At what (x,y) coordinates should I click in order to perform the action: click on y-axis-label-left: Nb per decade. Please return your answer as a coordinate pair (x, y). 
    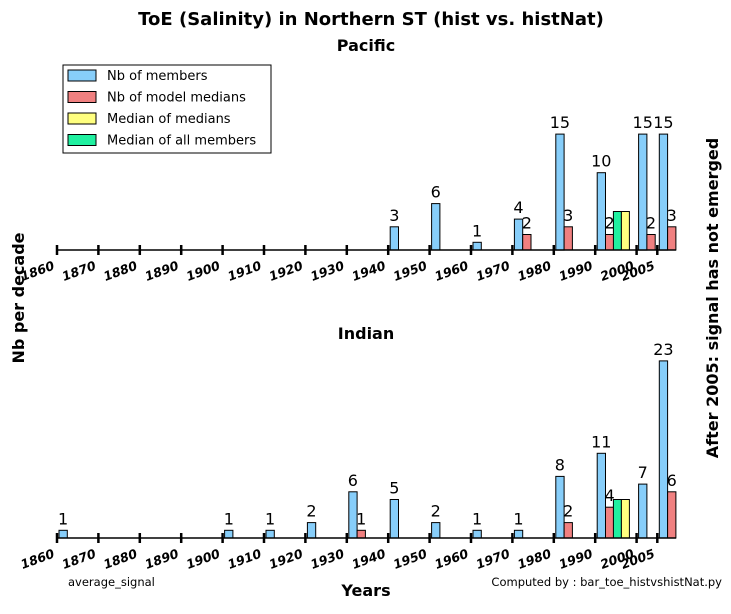
    Looking at the image, I should click on (18, 297).